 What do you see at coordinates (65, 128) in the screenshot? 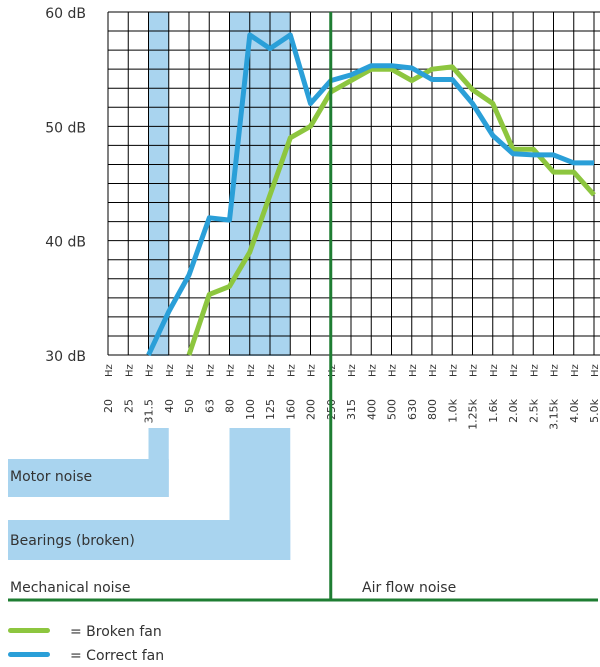
I see `y-tick-label: 50 dB` at bounding box center [65, 128].